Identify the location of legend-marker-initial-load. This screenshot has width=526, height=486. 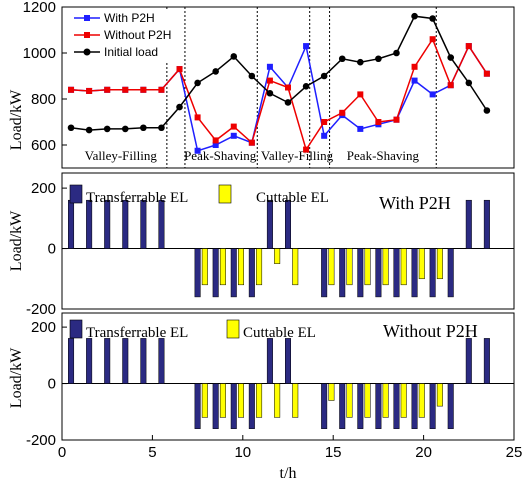
(87, 52).